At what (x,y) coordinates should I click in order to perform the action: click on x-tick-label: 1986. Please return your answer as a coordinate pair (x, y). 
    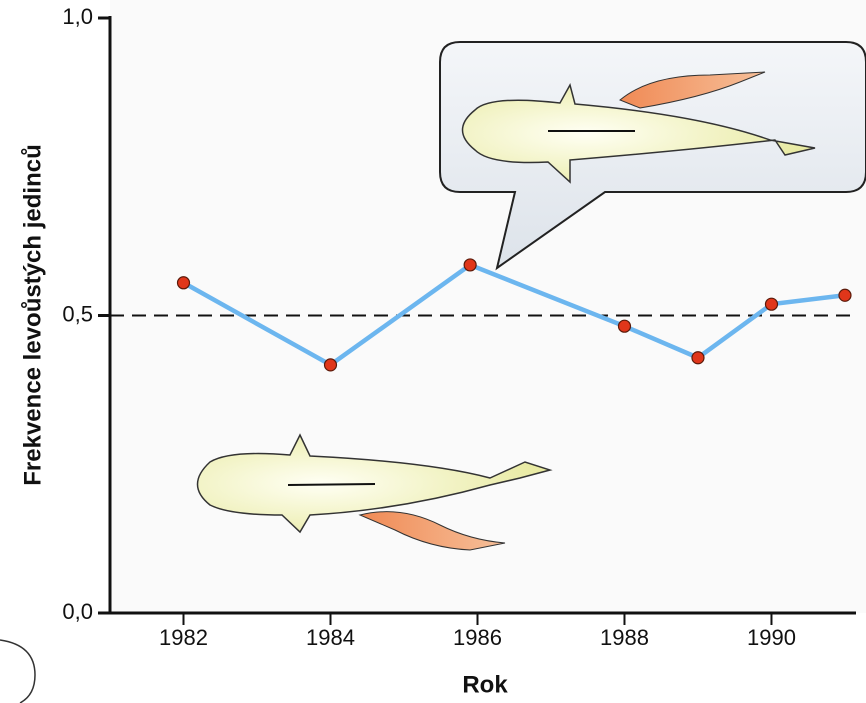
    Looking at the image, I should click on (477, 637).